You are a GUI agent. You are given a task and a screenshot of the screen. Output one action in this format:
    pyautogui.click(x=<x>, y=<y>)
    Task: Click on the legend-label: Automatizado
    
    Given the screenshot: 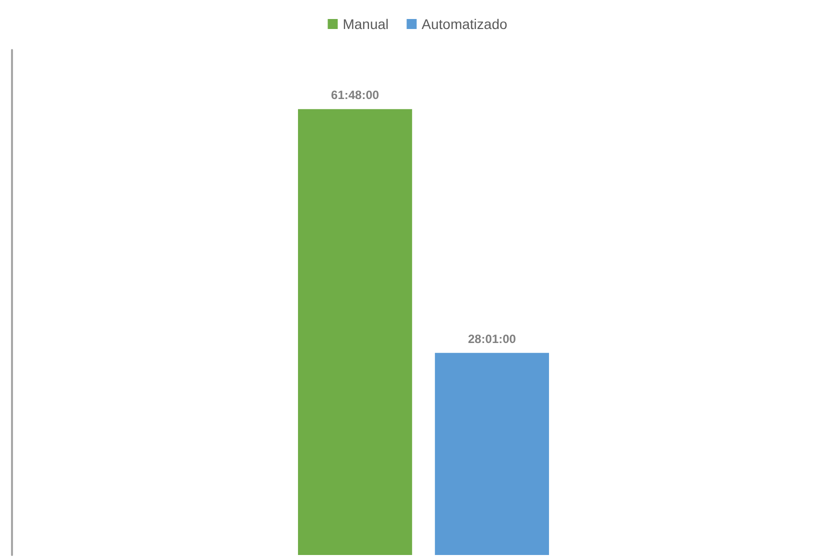 What is the action you would take?
    pyautogui.click(x=465, y=24)
    